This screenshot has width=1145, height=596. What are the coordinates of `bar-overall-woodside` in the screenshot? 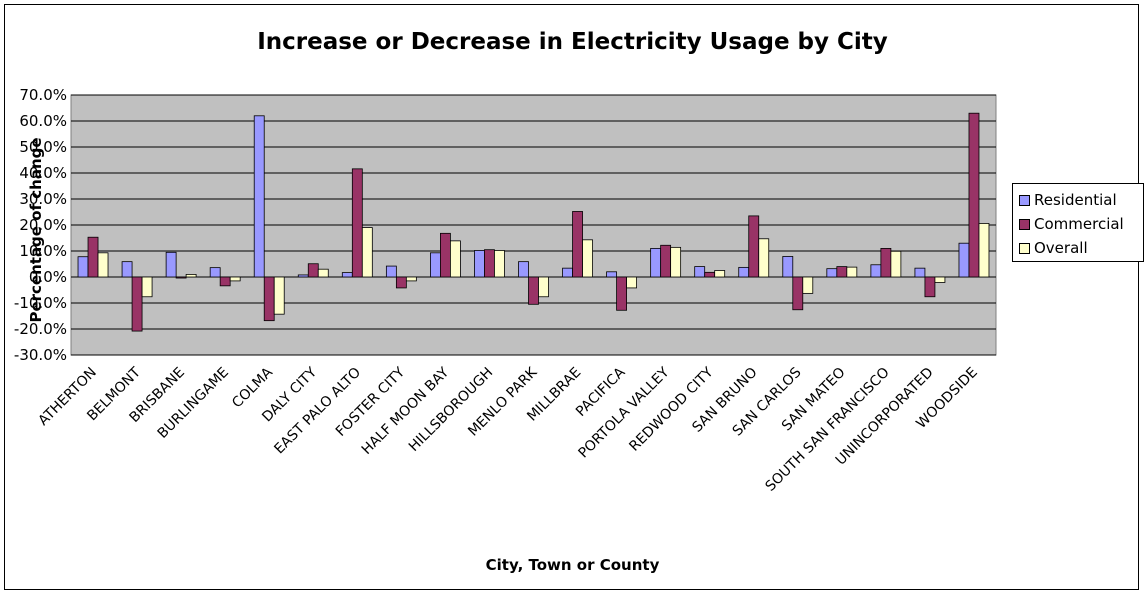 It's located at (984, 250).